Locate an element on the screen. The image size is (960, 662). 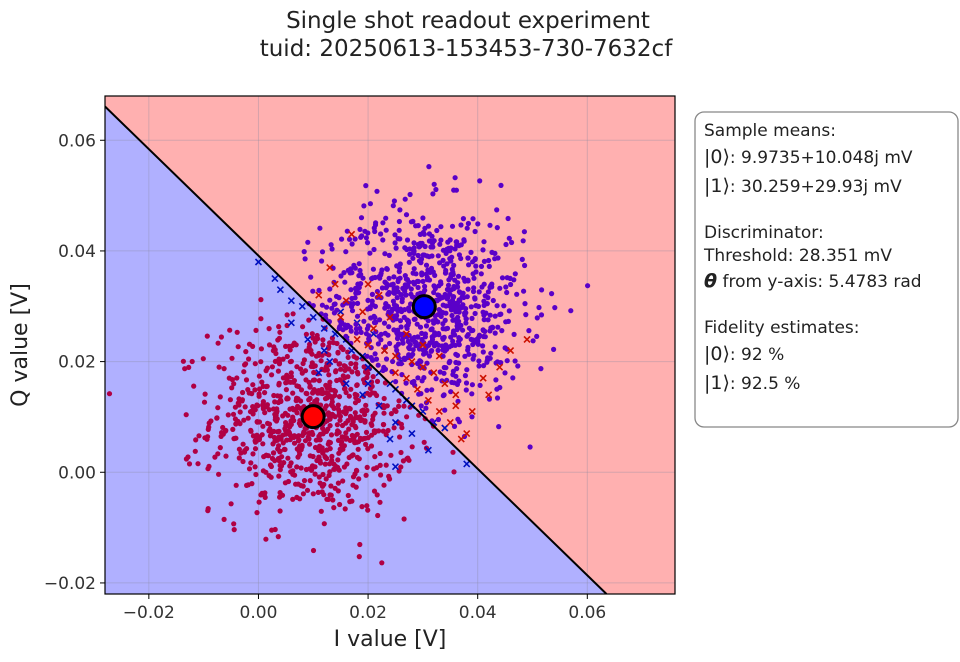
theta-symbol: θ is located at coordinates (710, 281).